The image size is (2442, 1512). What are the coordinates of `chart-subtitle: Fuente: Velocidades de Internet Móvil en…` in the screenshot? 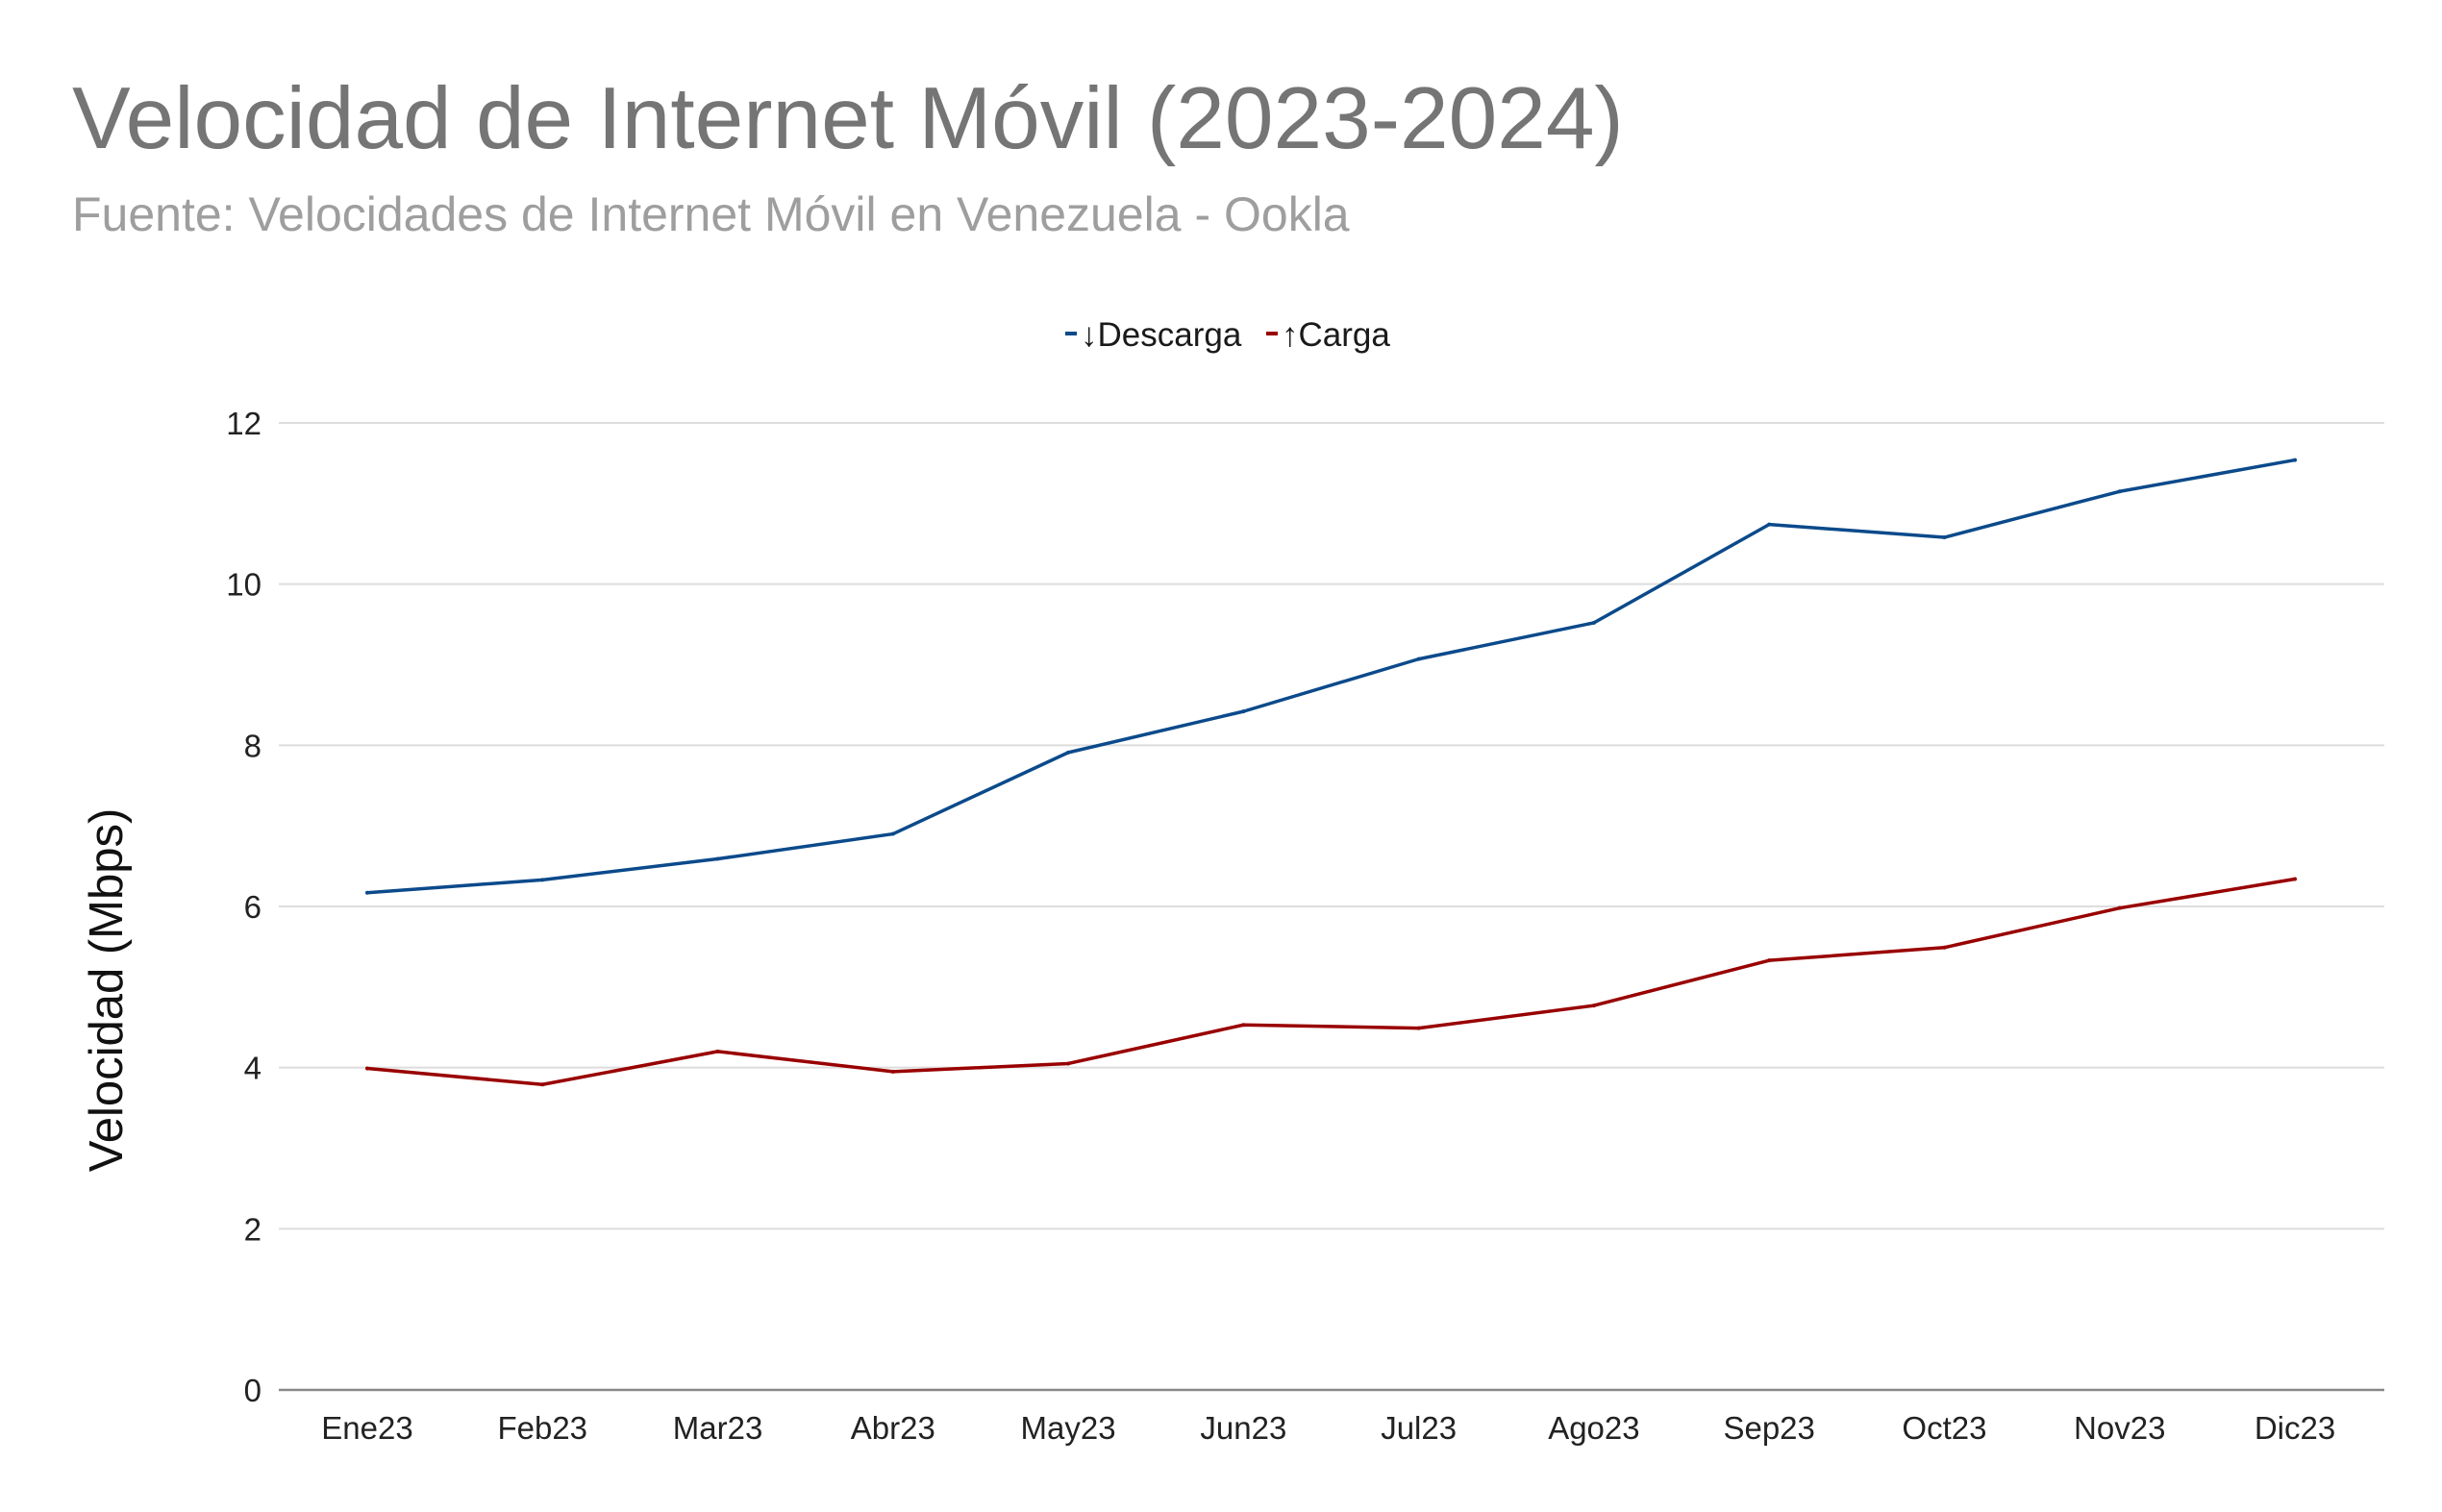 It's located at (711, 214).